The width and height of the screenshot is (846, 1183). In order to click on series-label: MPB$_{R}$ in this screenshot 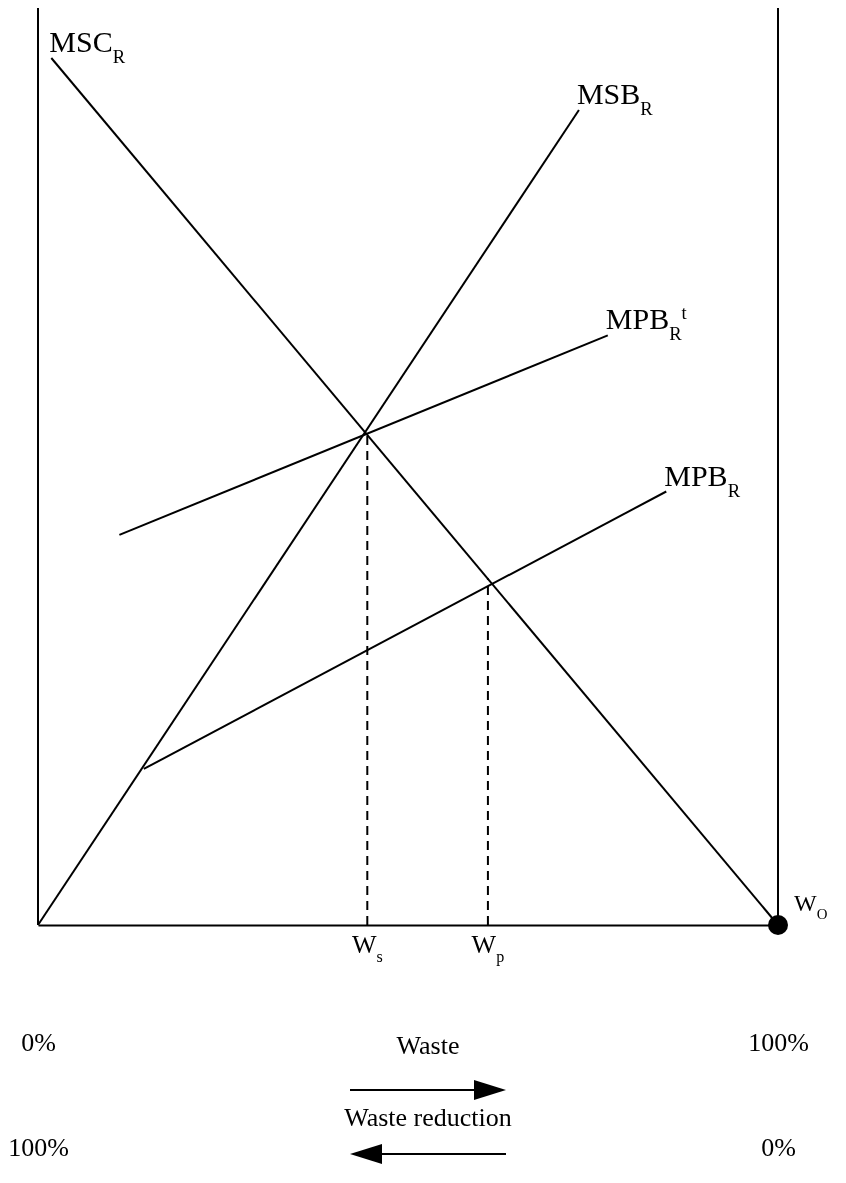, I will do `click(702, 479)`.